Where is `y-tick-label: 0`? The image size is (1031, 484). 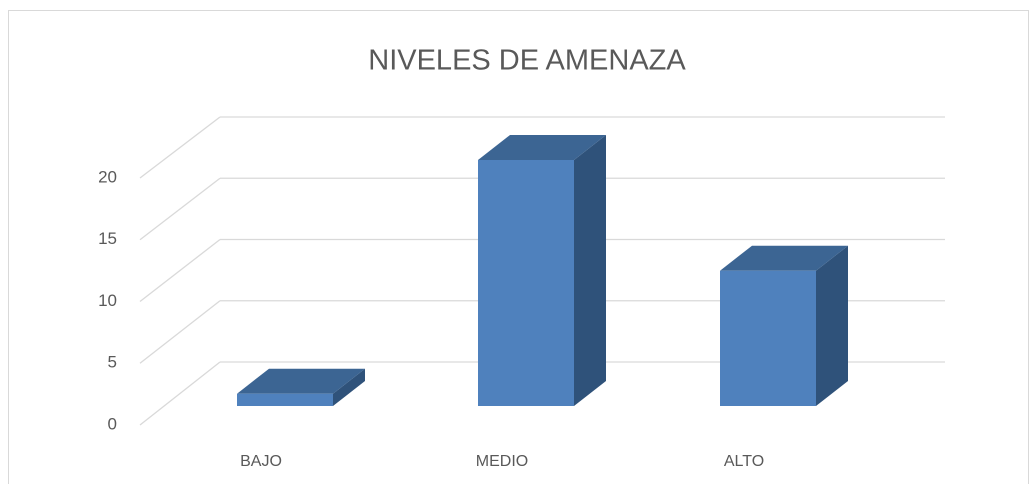
y-tick-label: 0 is located at coordinates (112, 423).